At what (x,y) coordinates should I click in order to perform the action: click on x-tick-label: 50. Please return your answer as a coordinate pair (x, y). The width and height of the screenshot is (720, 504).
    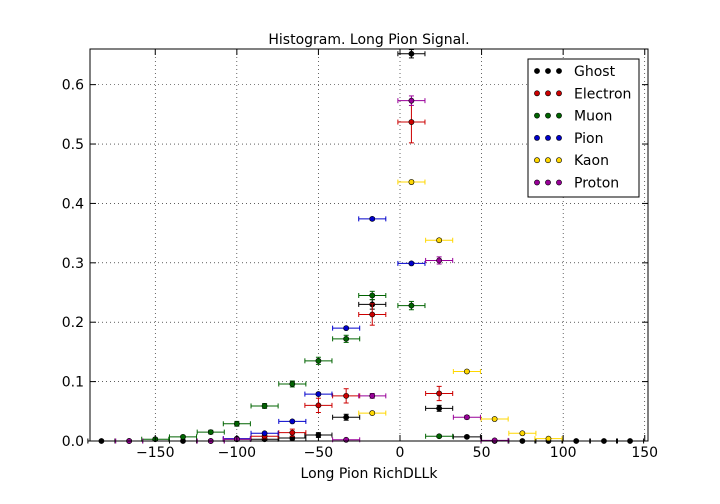
    Looking at the image, I should click on (482, 453).